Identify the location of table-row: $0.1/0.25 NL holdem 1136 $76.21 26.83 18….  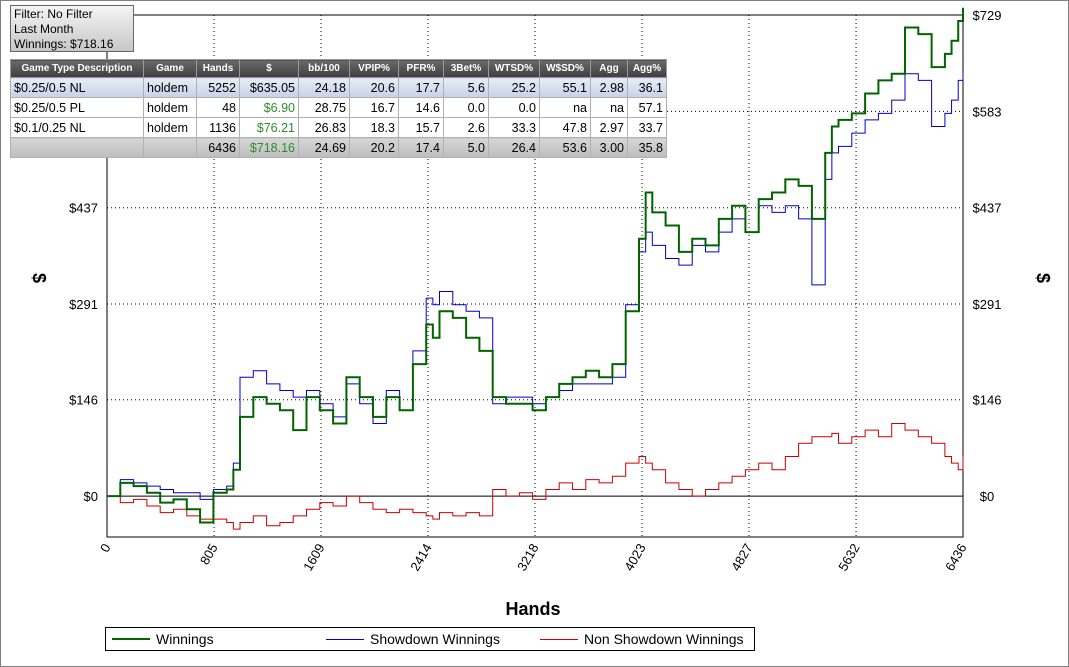
(338, 127).